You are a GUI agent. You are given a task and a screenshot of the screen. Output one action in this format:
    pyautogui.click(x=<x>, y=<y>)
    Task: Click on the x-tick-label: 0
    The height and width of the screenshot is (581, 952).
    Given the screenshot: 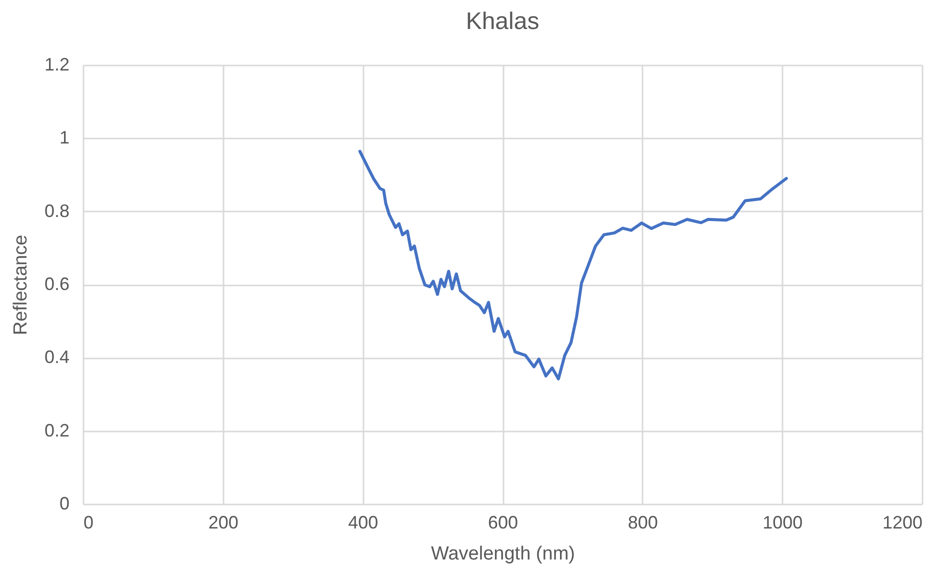 What is the action you would take?
    pyautogui.click(x=89, y=522)
    